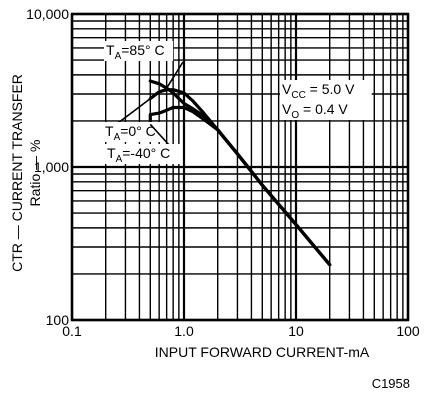 The height and width of the screenshot is (393, 439). Describe the element at coordinates (315, 111) in the screenshot. I see `condition-label-1: VO = 0.4 V` at that location.